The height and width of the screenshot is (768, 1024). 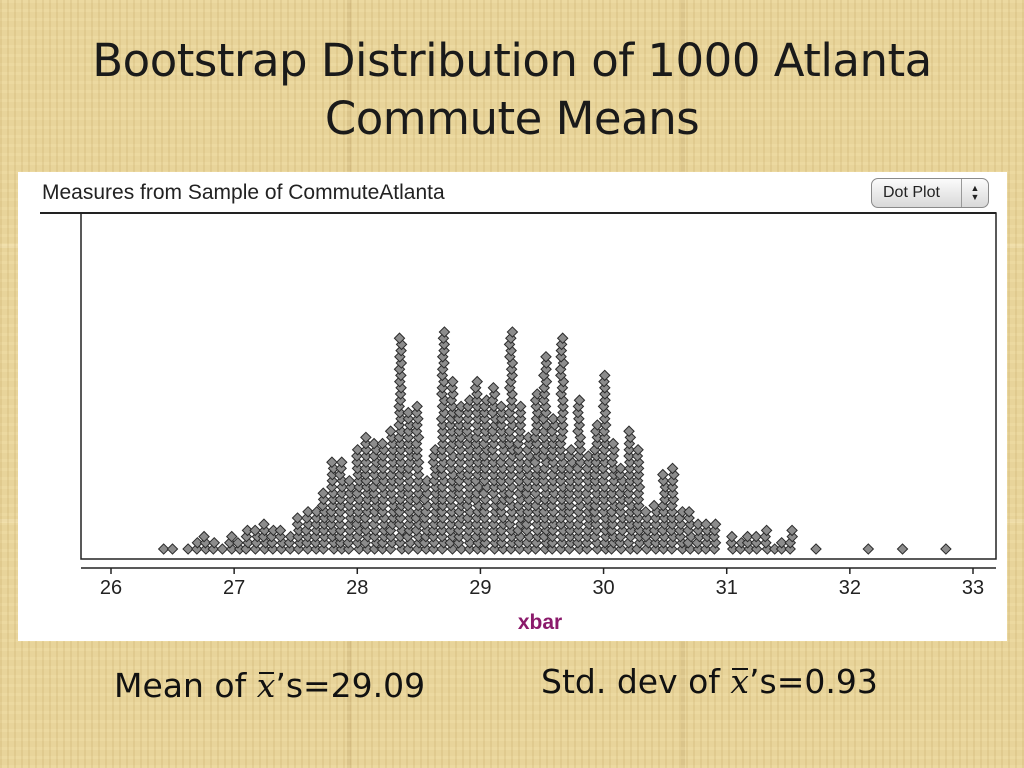 I want to click on x-tick-label: 32, so click(x=850, y=588).